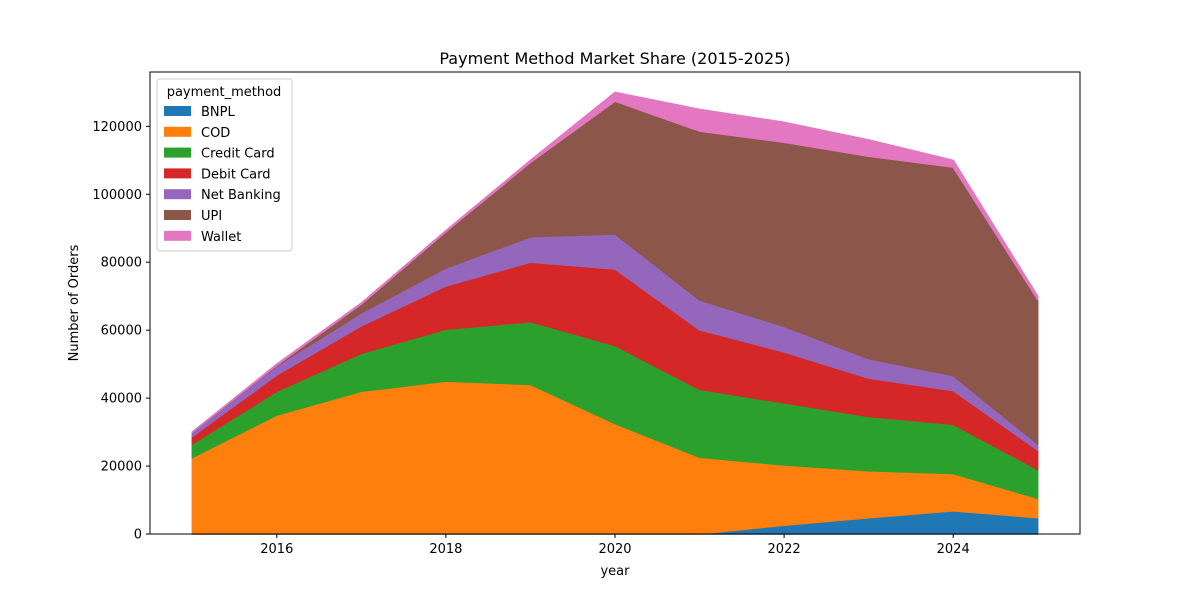 Image resolution: width=1200 pixels, height=600 pixels. What do you see at coordinates (236, 174) in the screenshot?
I see `legend-label-debit-card: Debit Card` at bounding box center [236, 174].